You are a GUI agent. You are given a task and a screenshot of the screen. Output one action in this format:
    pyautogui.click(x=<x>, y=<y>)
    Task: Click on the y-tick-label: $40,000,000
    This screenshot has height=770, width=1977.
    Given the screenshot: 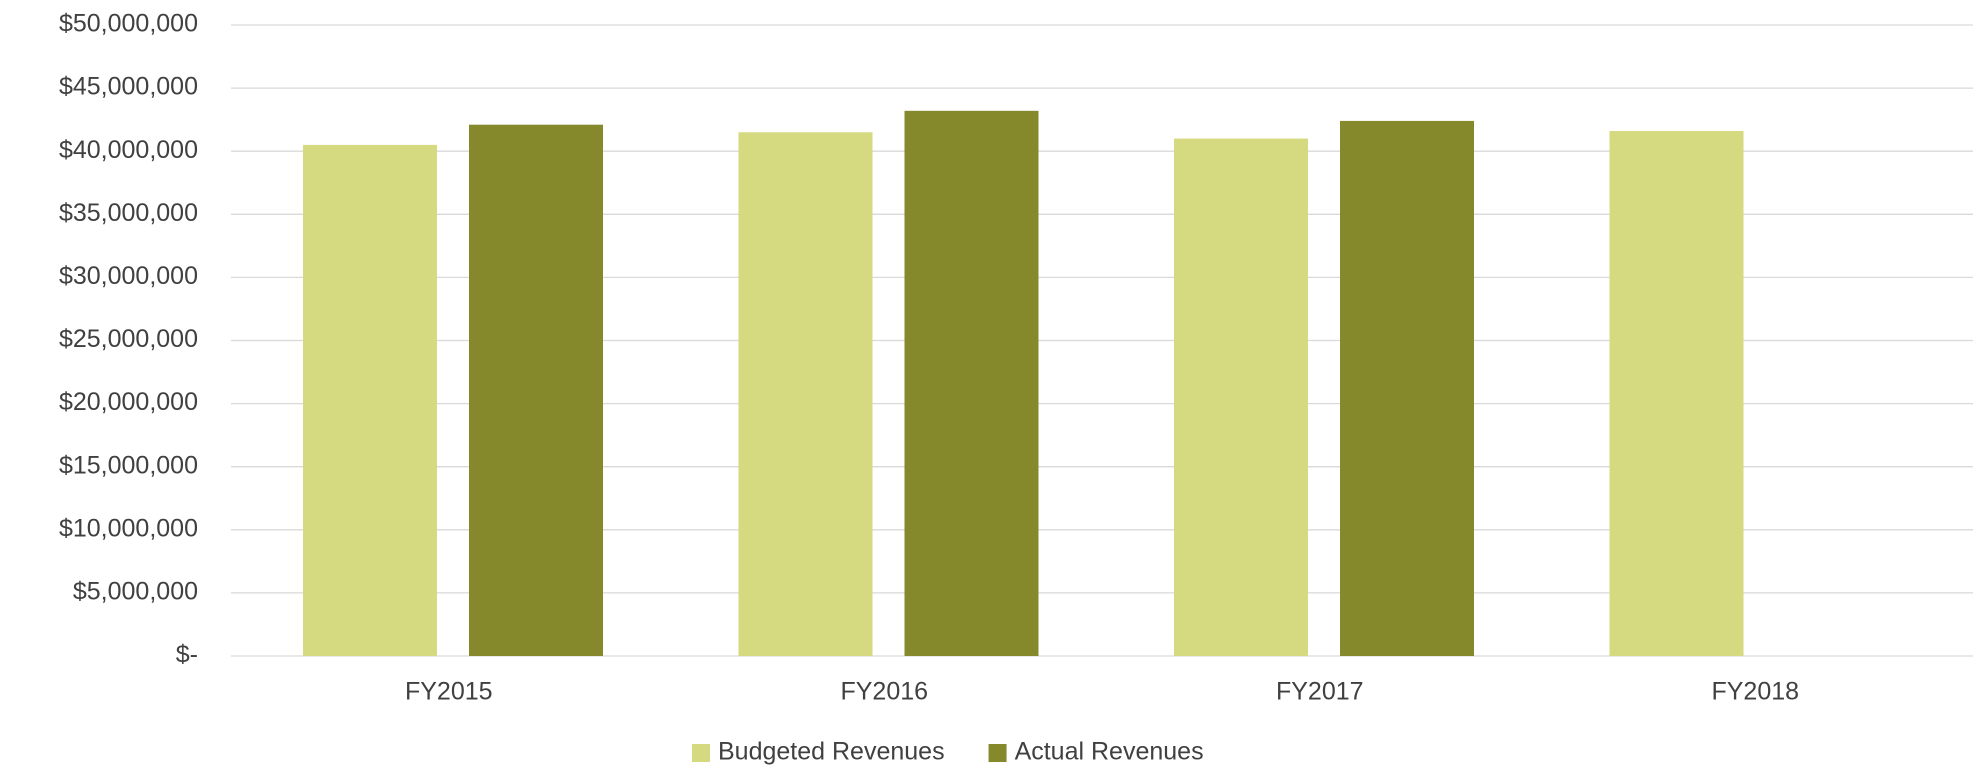 What is the action you would take?
    pyautogui.click(x=128, y=150)
    